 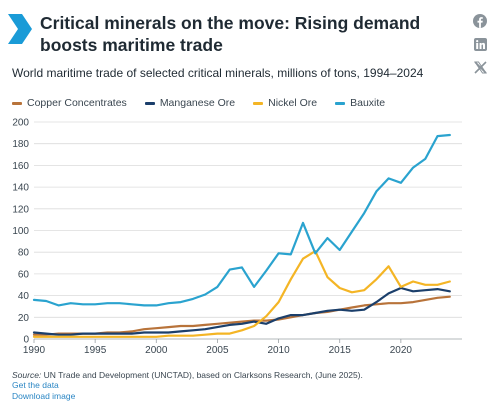 What do you see at coordinates (35, 385) in the screenshot?
I see `get-data-link: Get the data` at bounding box center [35, 385].